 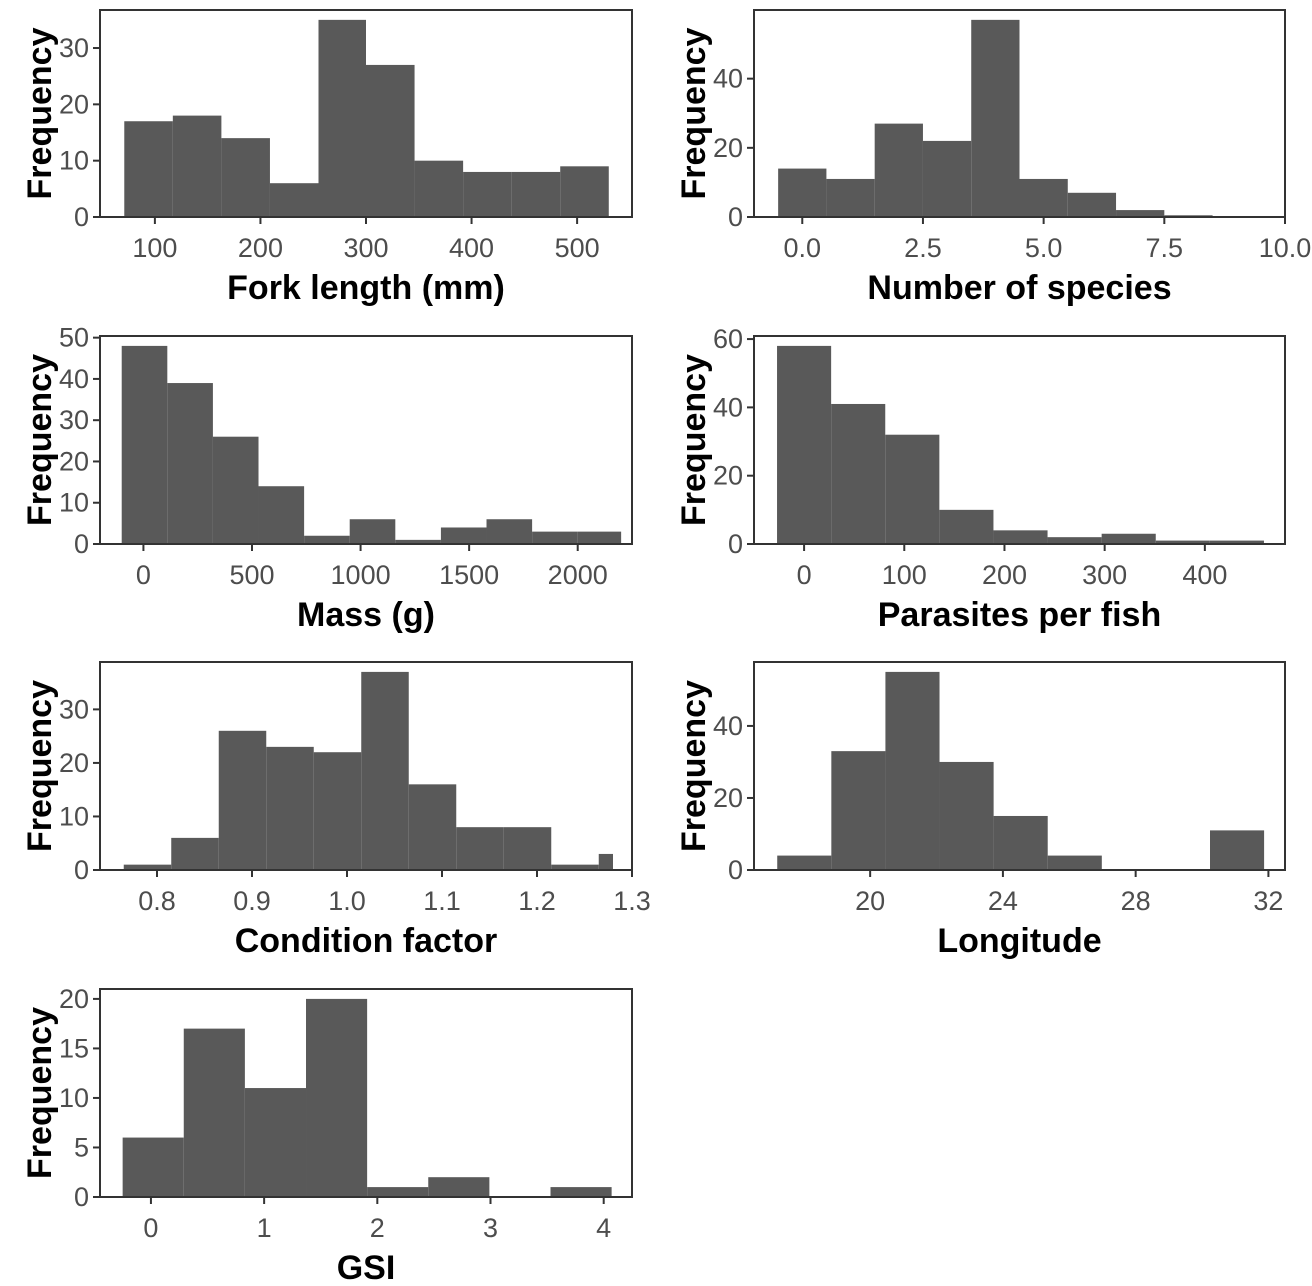 I want to click on x-tick-label: 5.0, so click(x=1044, y=248).